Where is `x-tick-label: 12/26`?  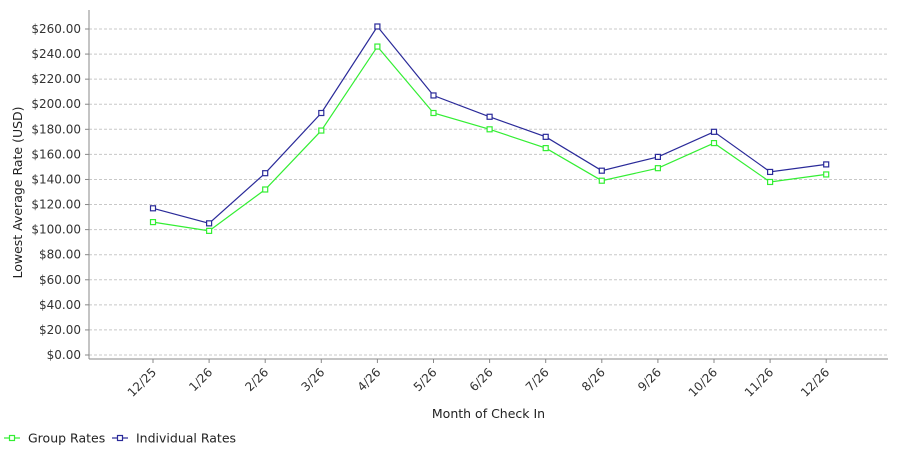 x-tick-label: 12/26 is located at coordinates (815, 382).